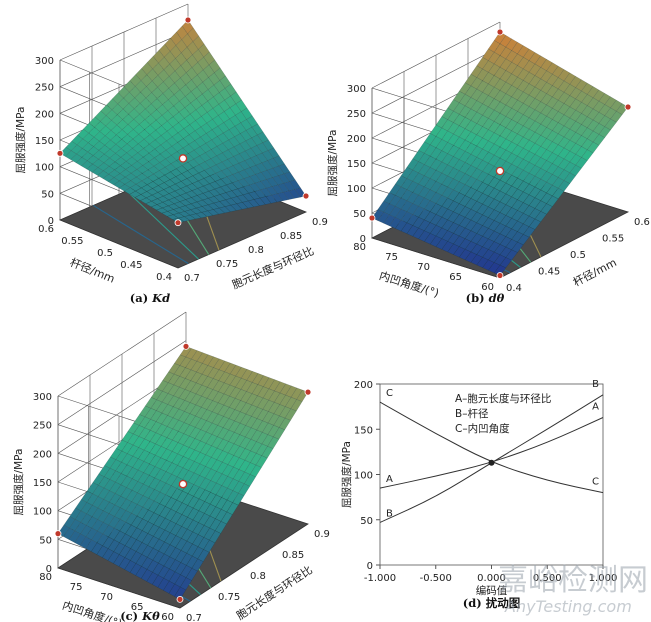 The width and height of the screenshot is (651, 622). I want to click on surface-mesh, so click(183, 121).